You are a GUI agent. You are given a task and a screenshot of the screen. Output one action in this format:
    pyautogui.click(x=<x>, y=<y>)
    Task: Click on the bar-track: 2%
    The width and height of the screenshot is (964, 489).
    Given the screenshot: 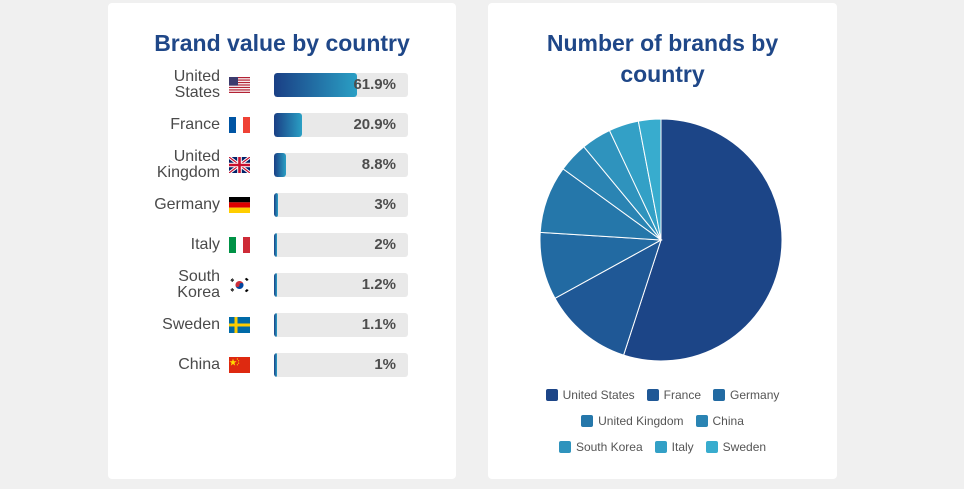 What is the action you would take?
    pyautogui.click(x=341, y=245)
    